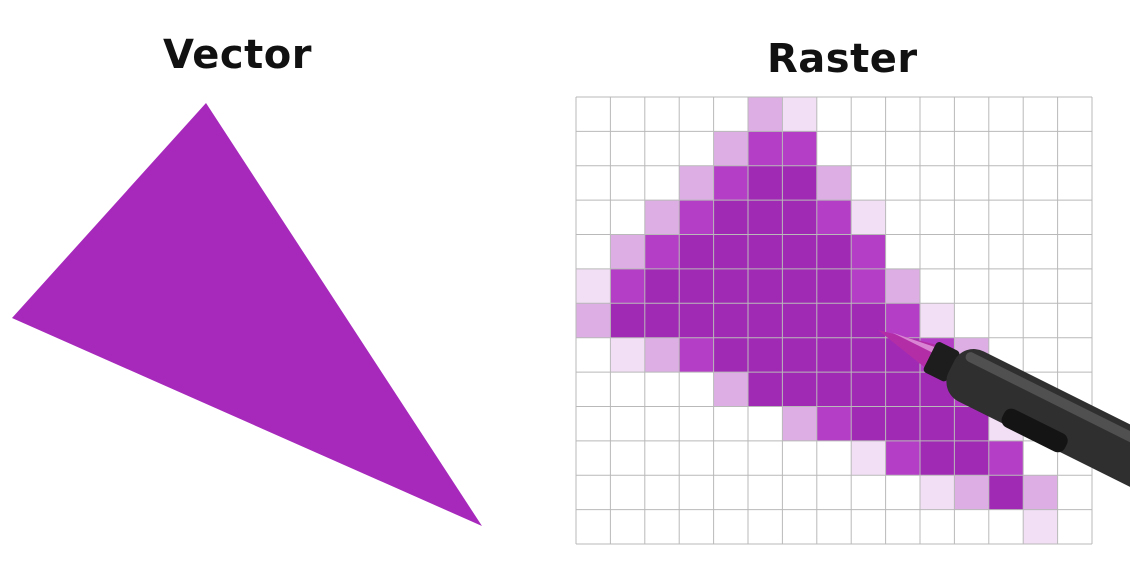 The image size is (1130, 572). Describe the element at coordinates (1047, 404) in the screenshot. I see `pen-body-shine` at that location.